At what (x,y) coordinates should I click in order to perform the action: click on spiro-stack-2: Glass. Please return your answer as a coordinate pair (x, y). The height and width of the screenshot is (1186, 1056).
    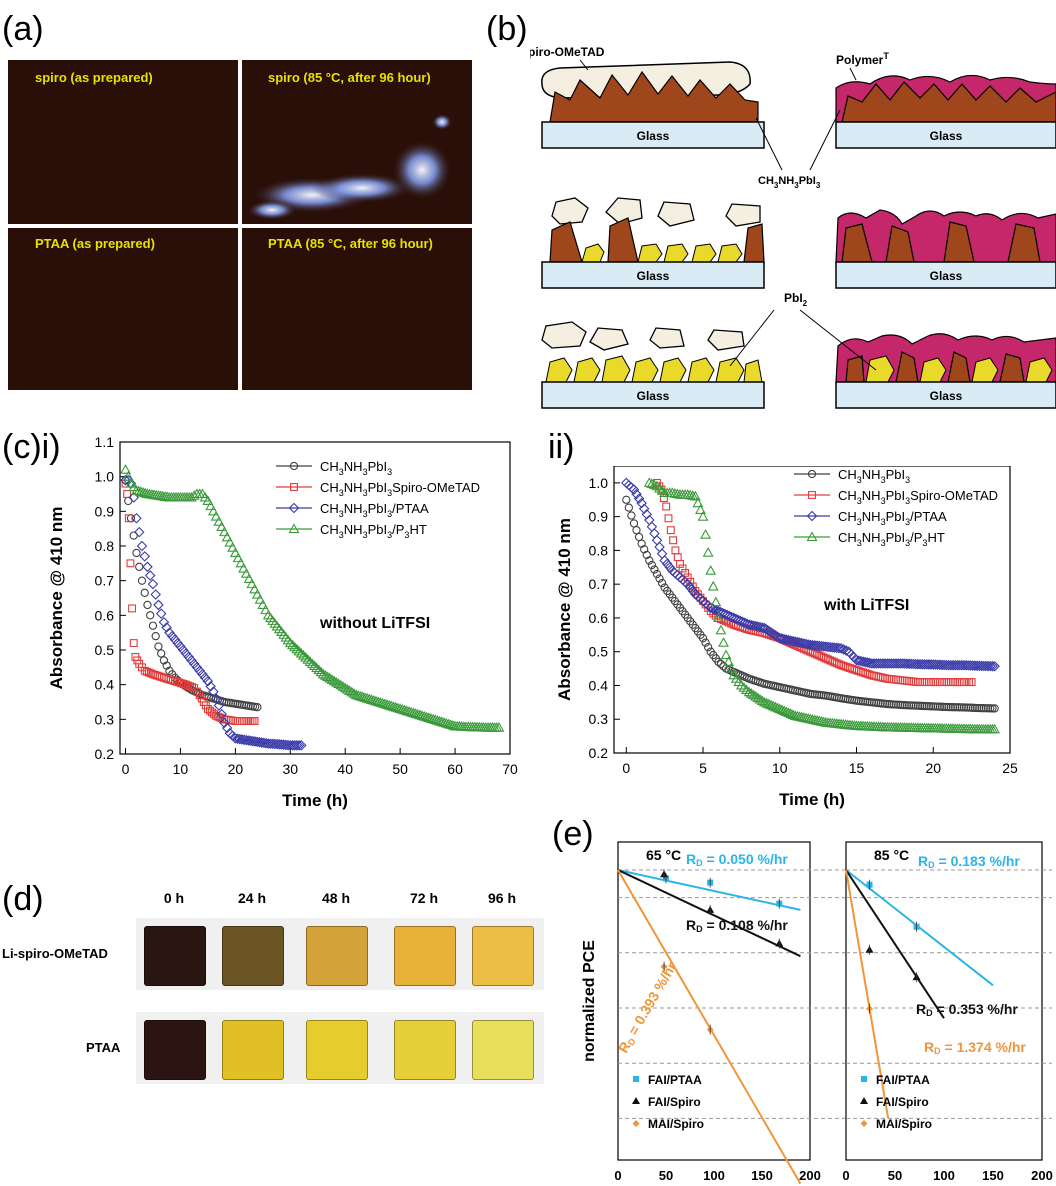
    Looking at the image, I should click on (653, 243).